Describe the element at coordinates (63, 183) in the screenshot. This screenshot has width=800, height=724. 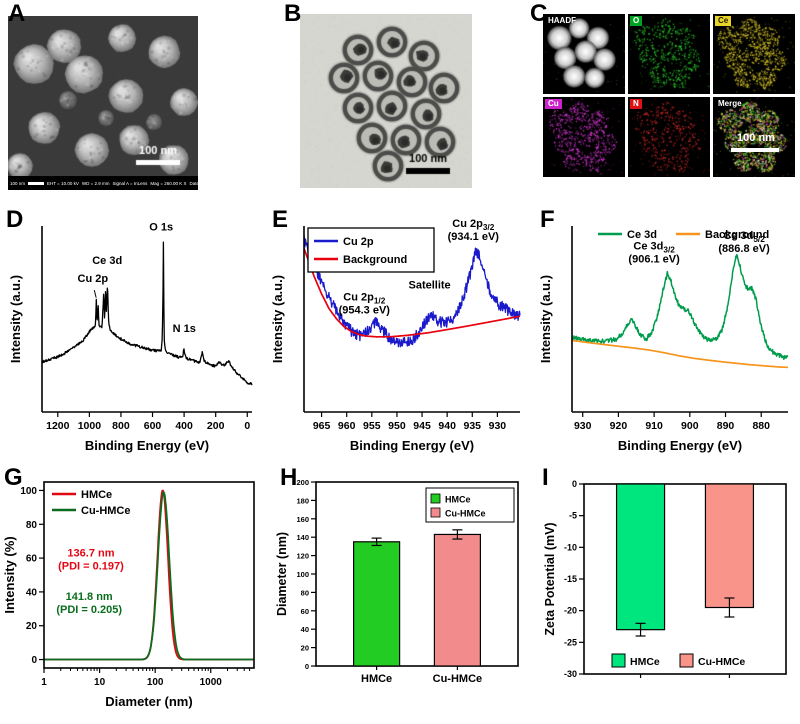
I see `sem-meta-eht: EHT = 10.00 kV` at that location.